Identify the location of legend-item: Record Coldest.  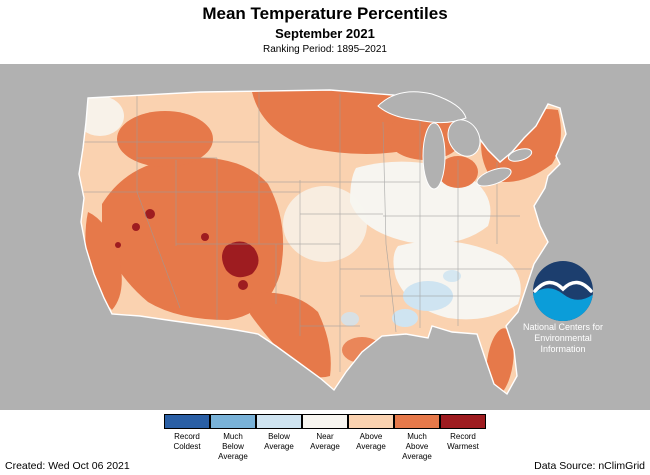
(187, 438).